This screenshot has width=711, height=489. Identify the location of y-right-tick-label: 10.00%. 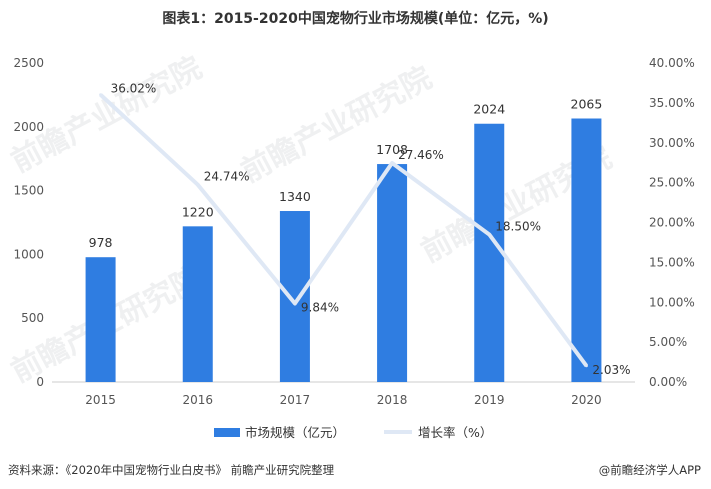
(672, 302).